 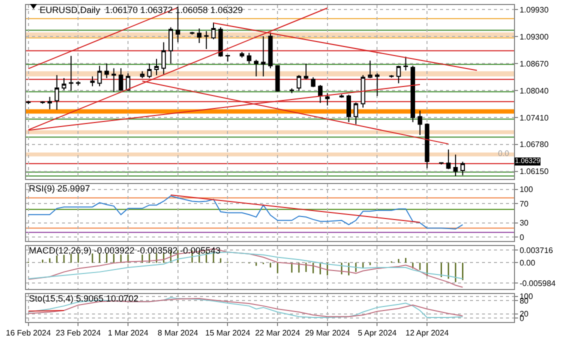 What do you see at coordinates (535, 10) in the screenshot?
I see `y-tick-label: 1.09930` at bounding box center [535, 10].